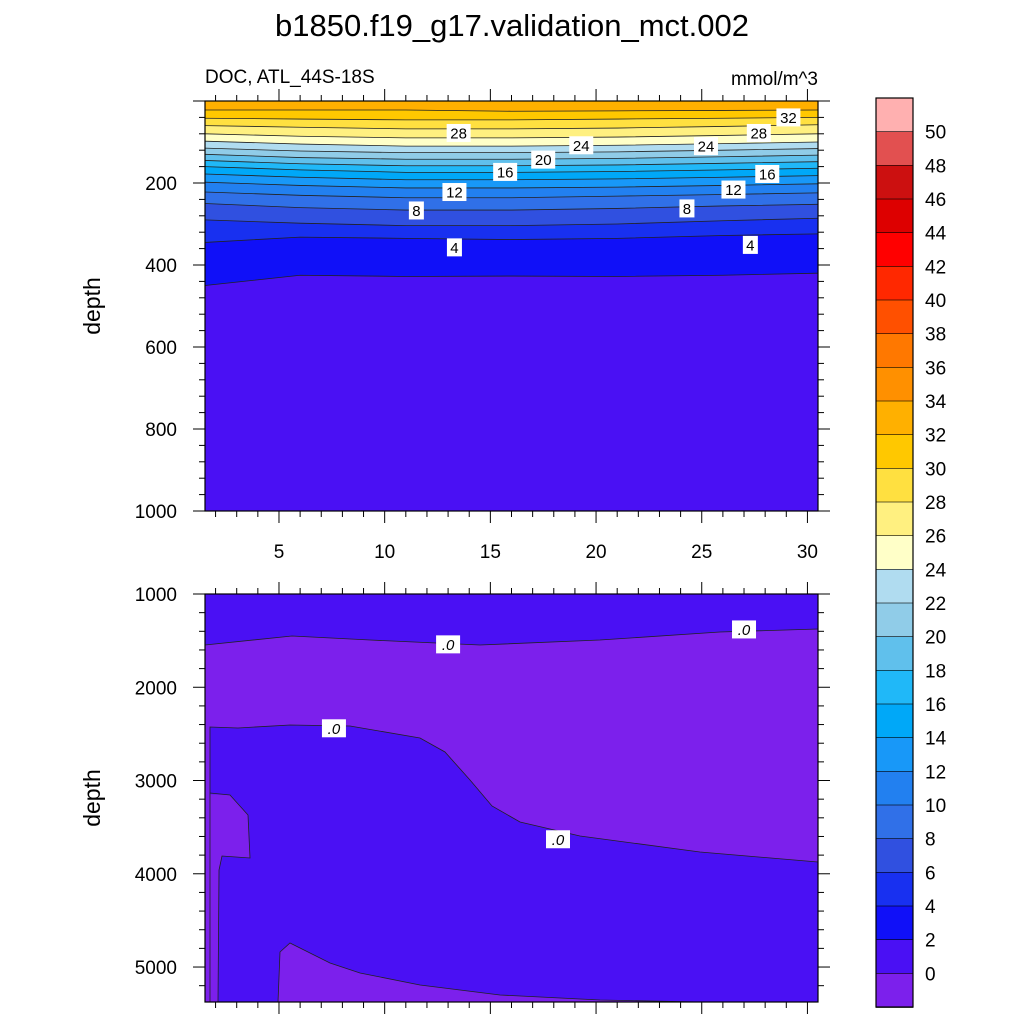  Describe the element at coordinates (935, 133) in the screenshot. I see `colorbar-label: 50` at that location.